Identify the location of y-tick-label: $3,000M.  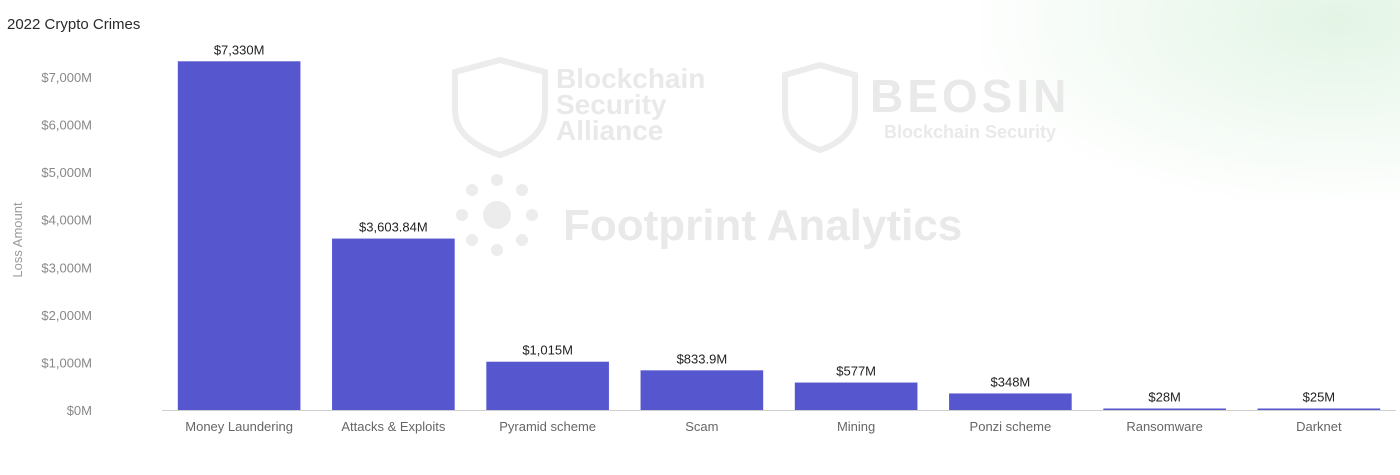
(66, 267).